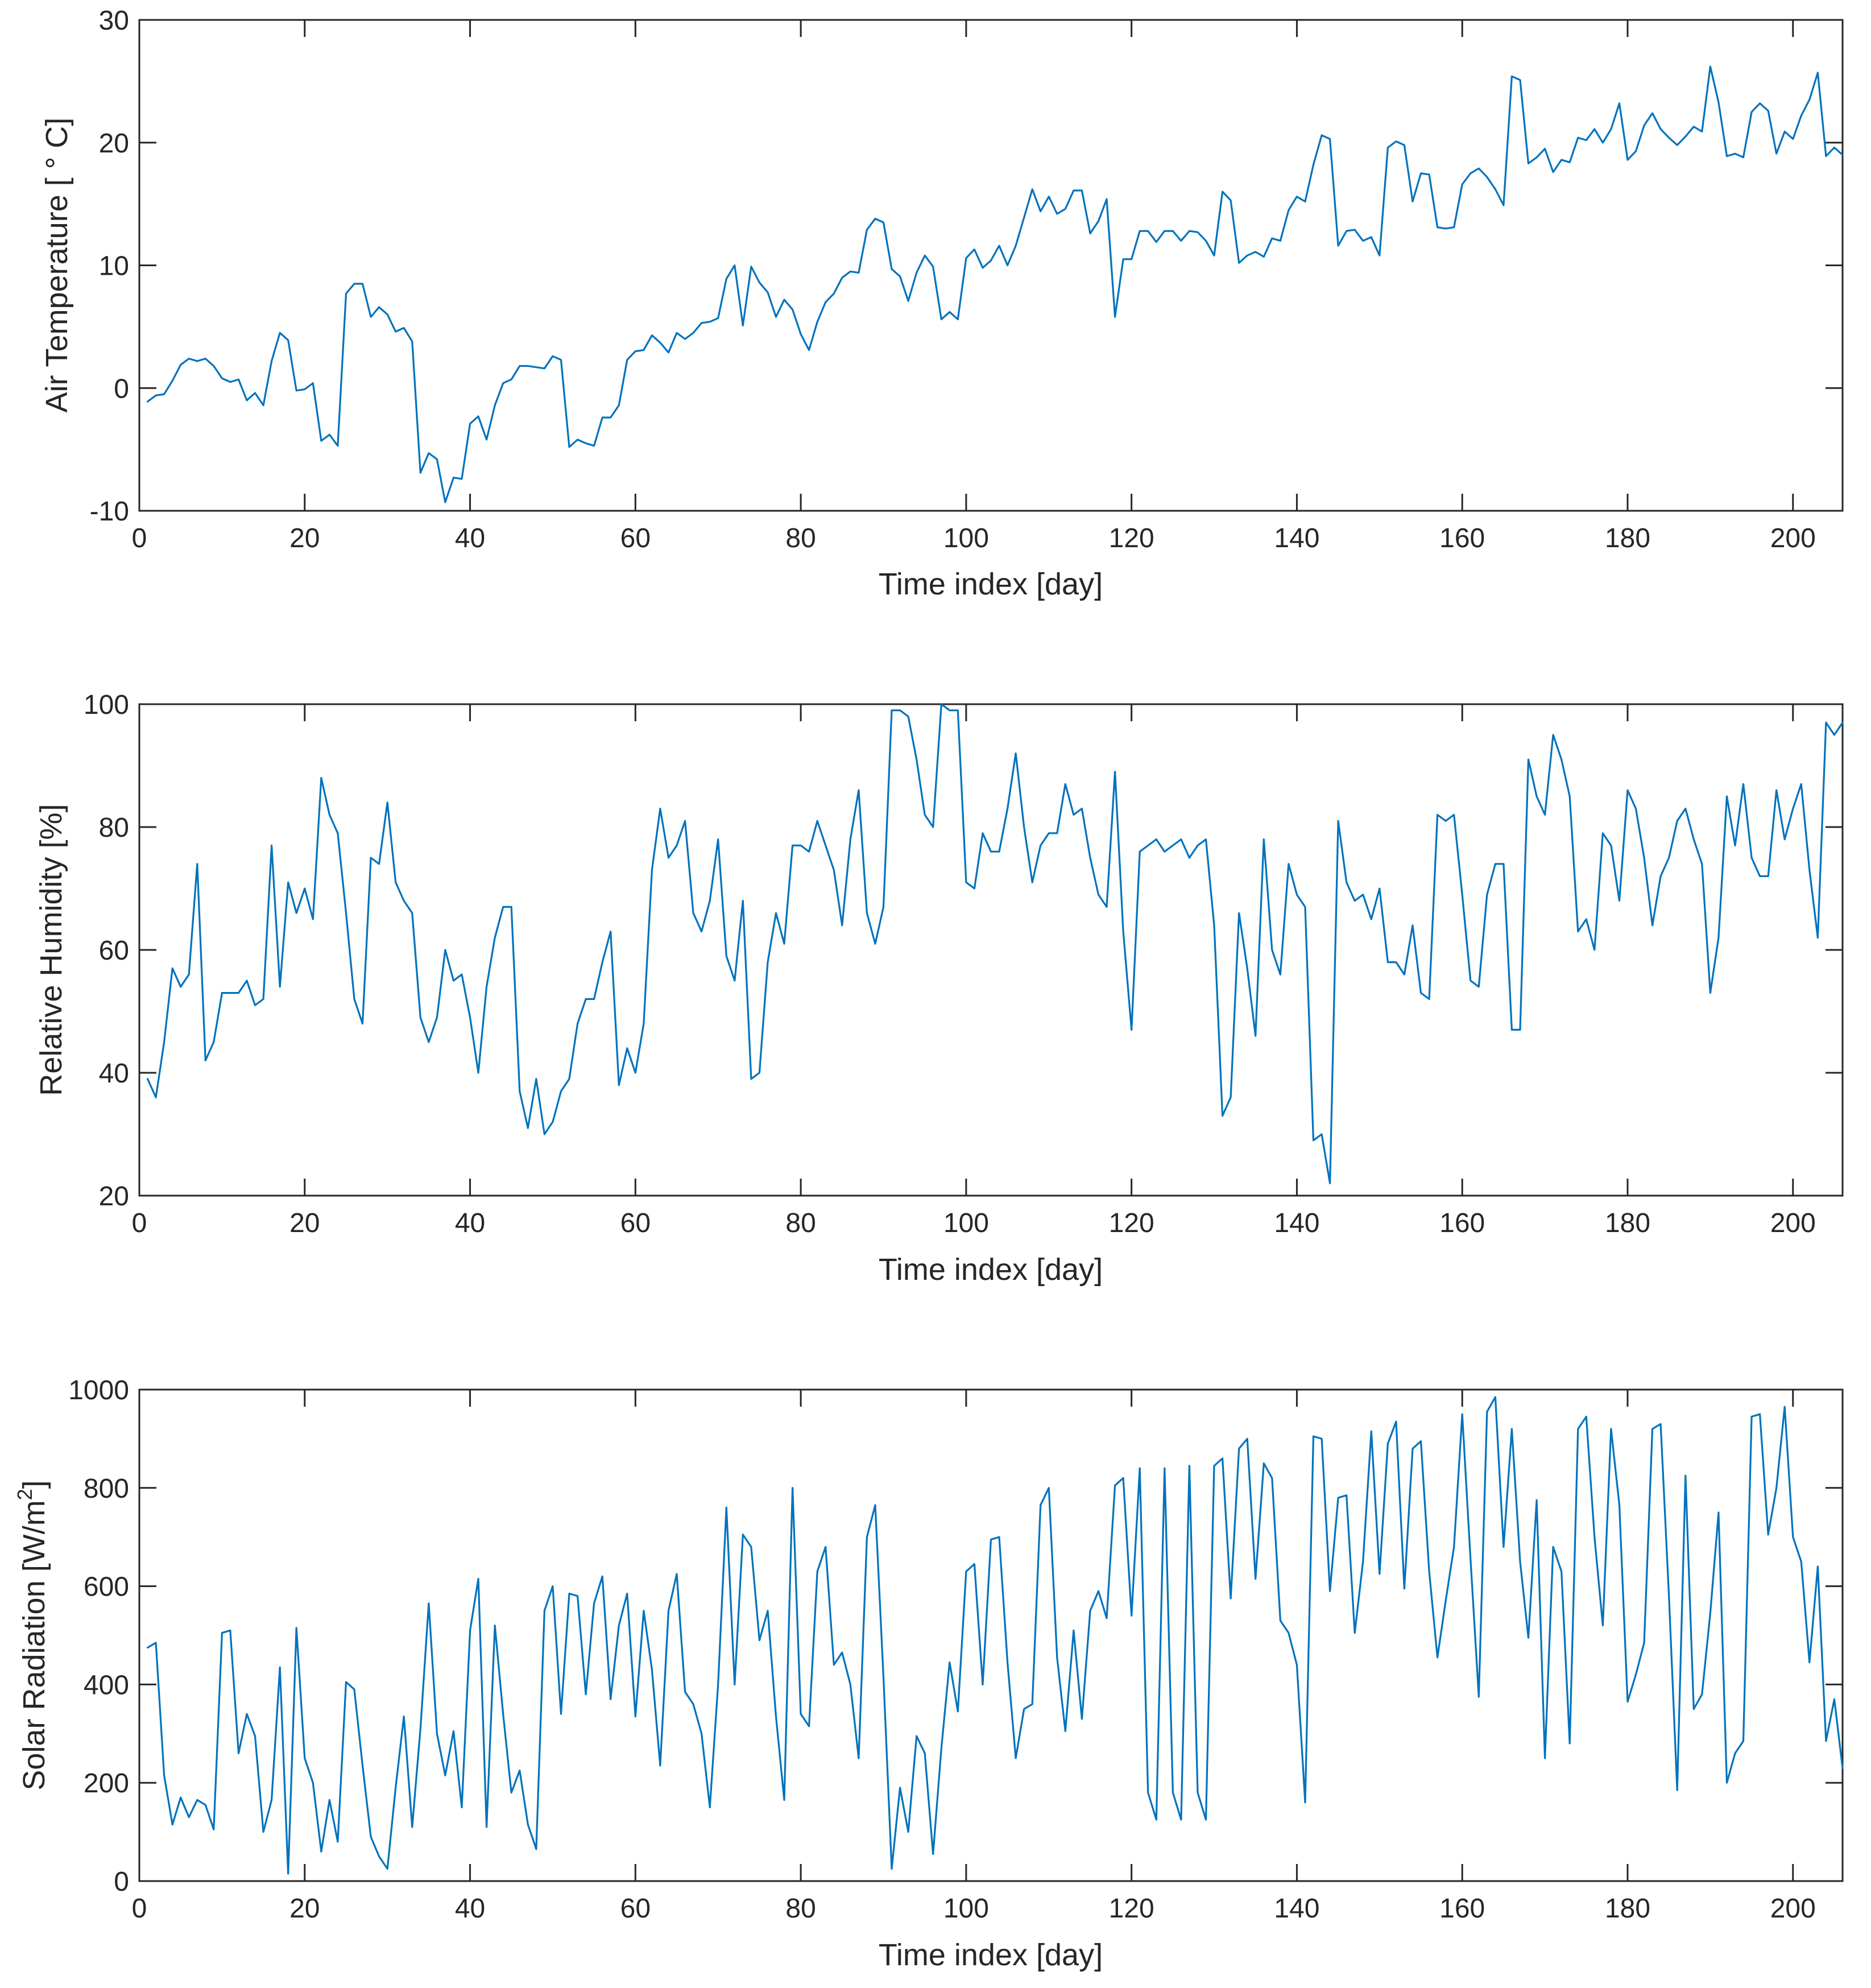  I want to click on y-tick-label: 1000, so click(98, 1390).